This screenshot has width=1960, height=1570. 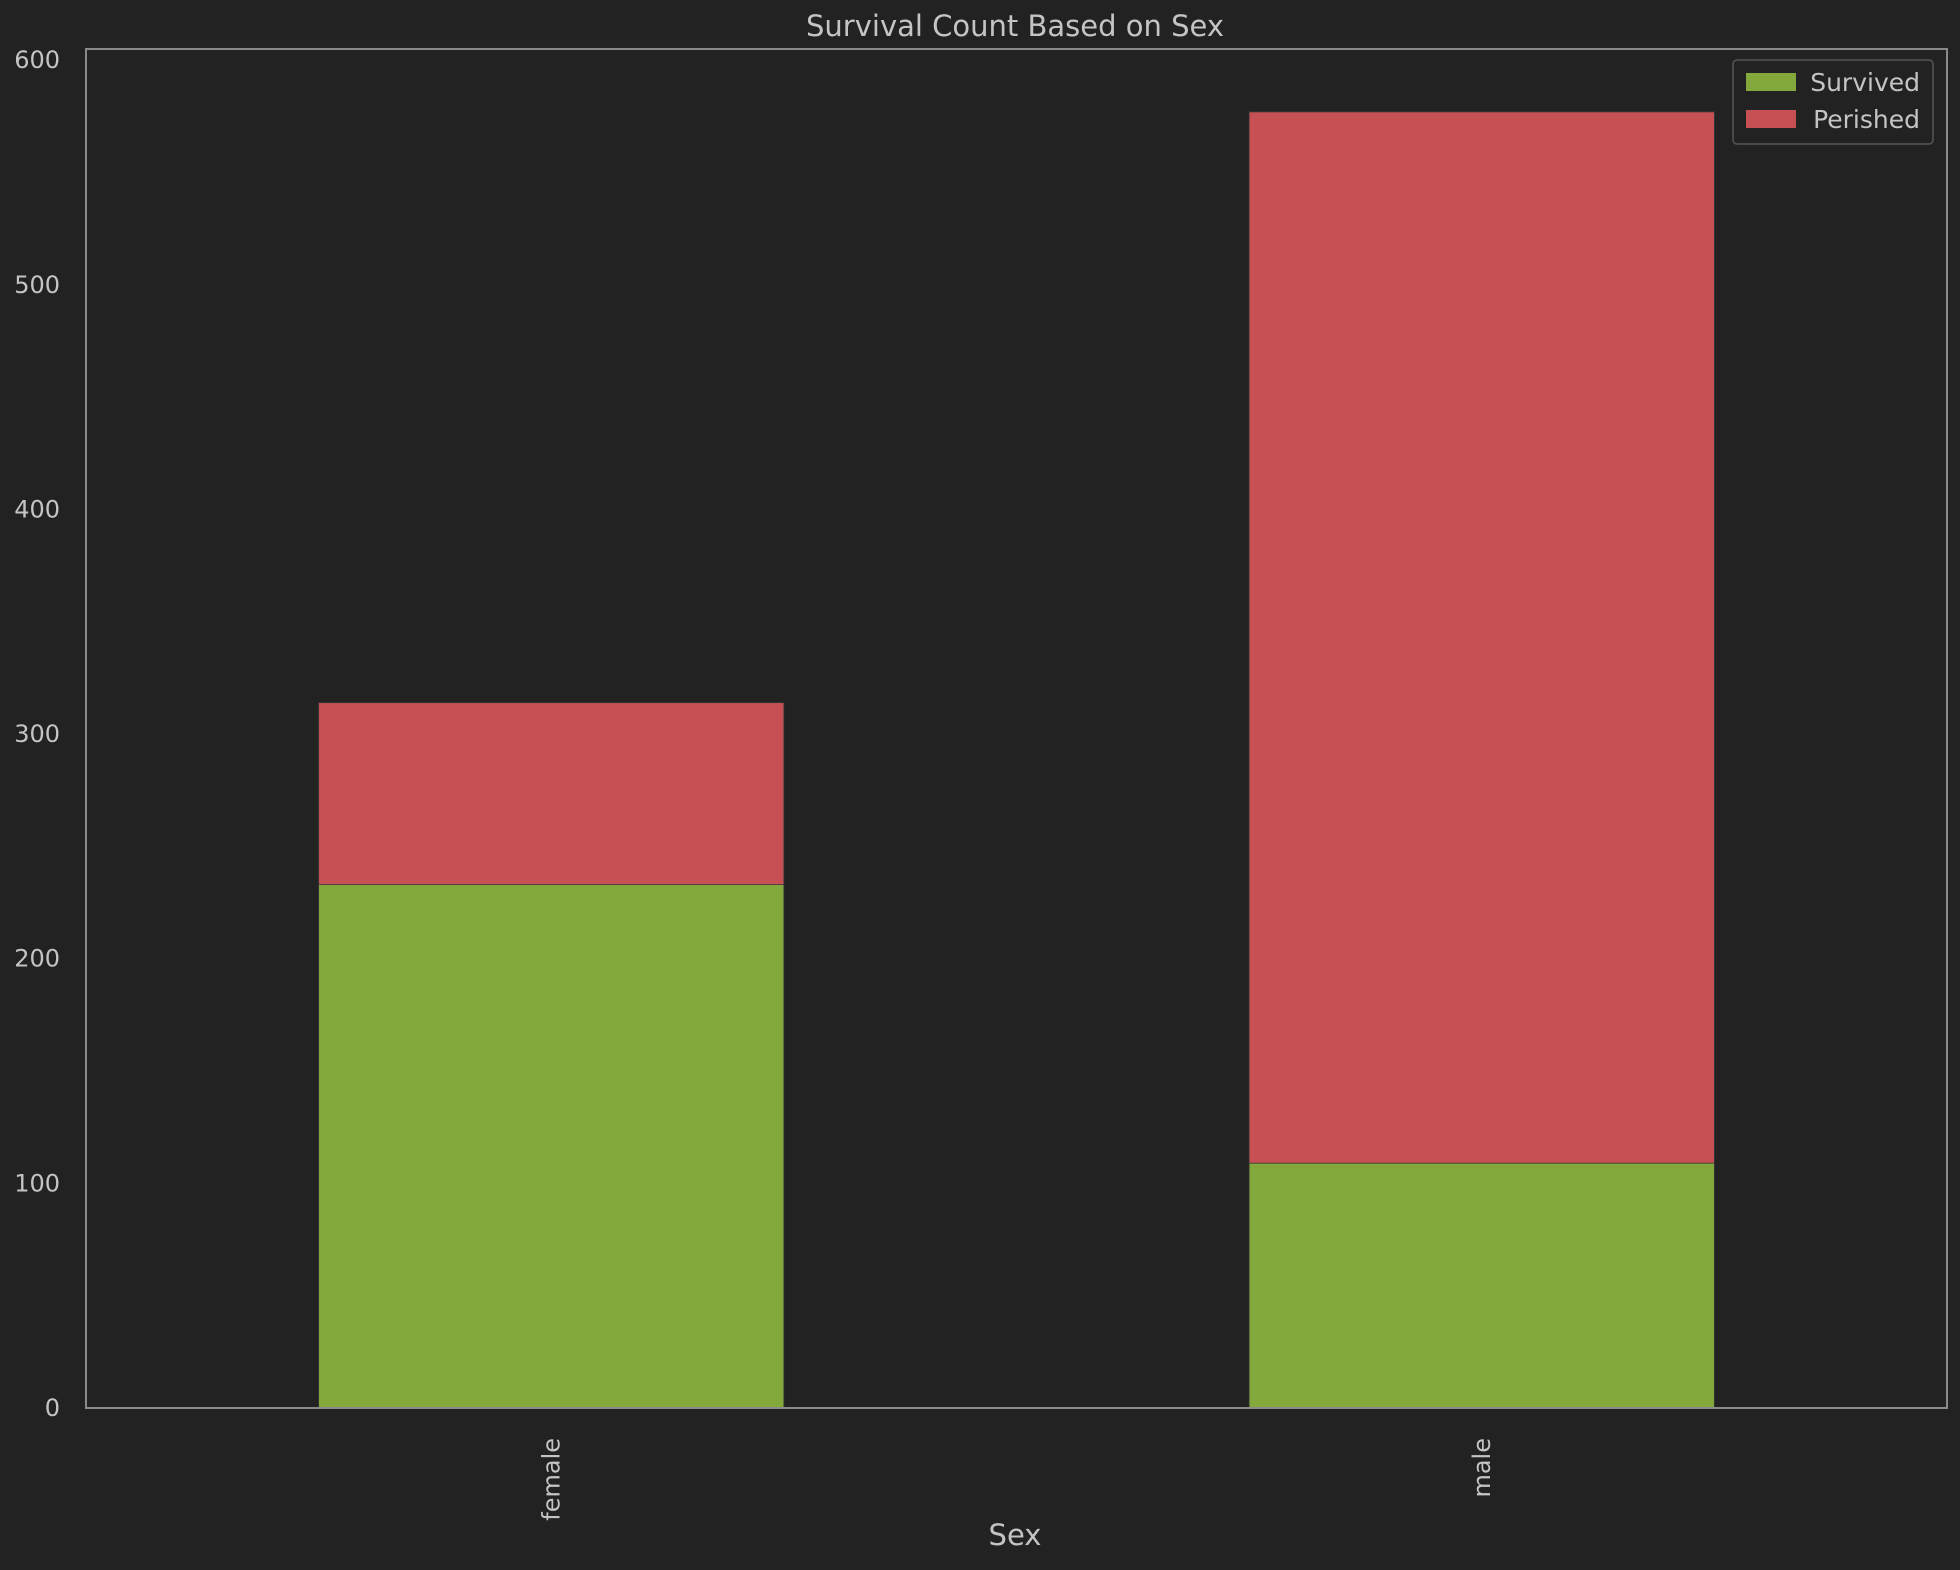 What do you see at coordinates (1015, 26) in the screenshot?
I see `chart-title: Survival Count Based on Sex` at bounding box center [1015, 26].